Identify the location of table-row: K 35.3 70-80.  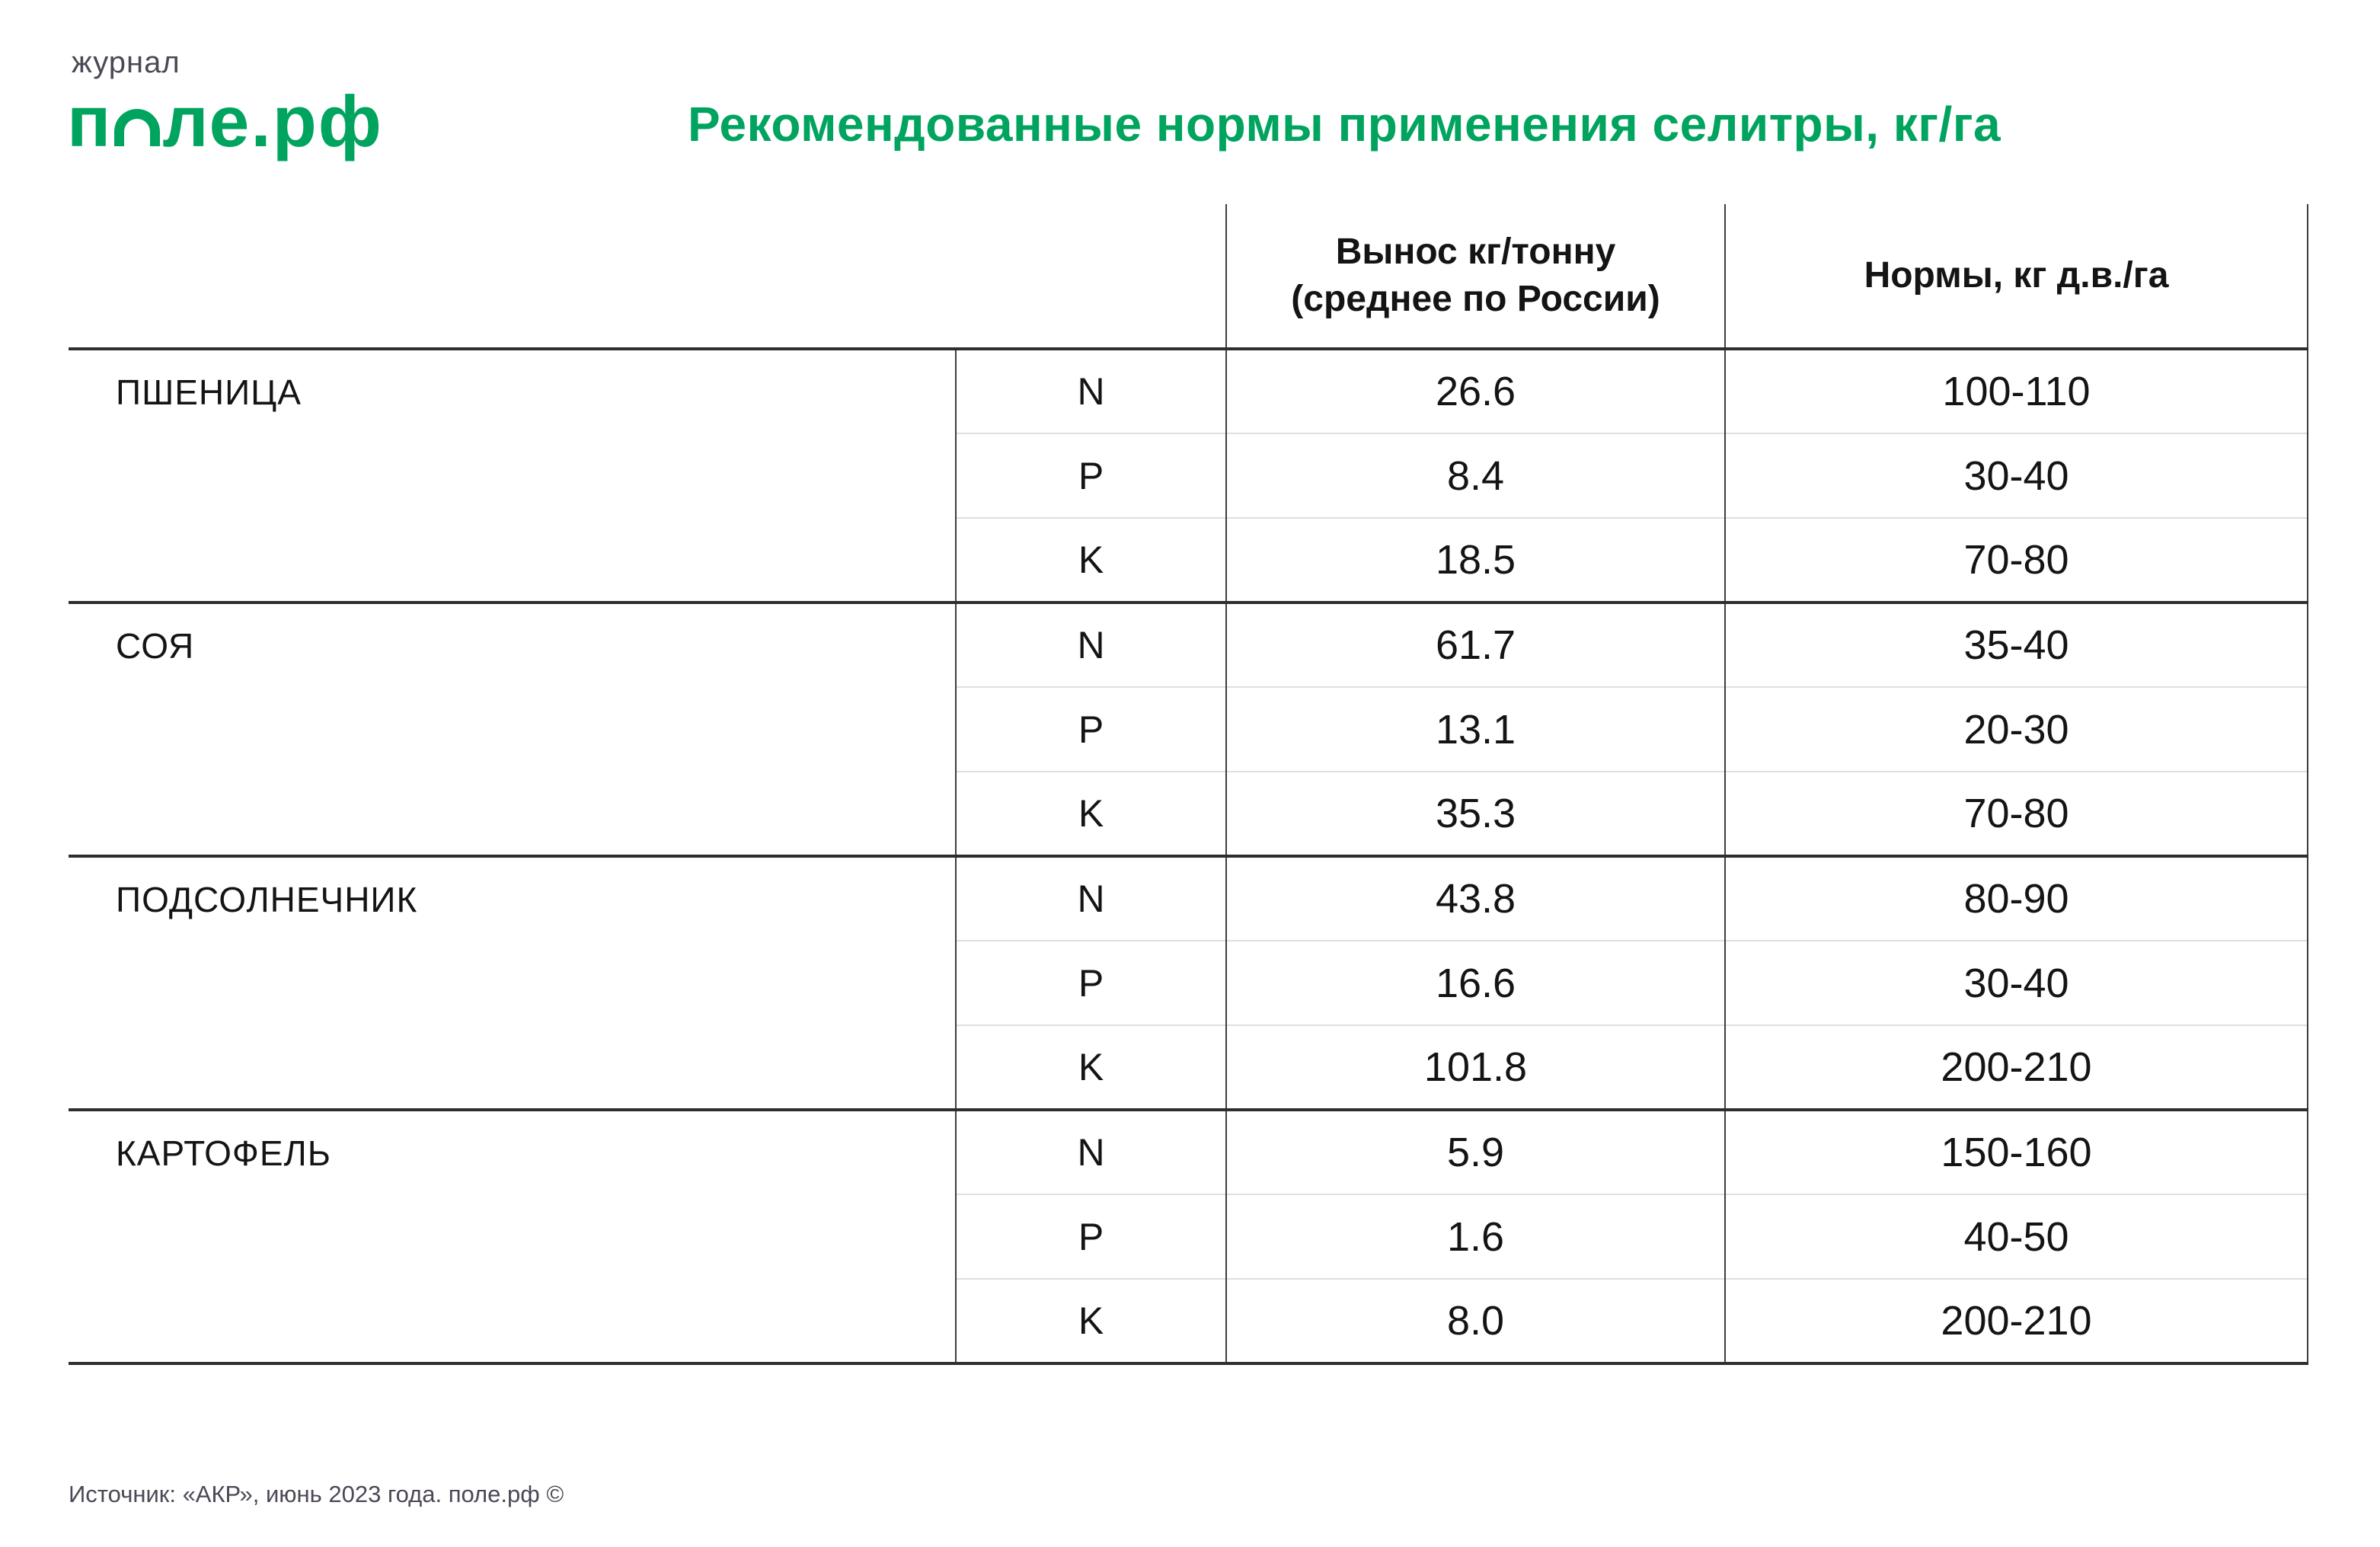
(1188, 814).